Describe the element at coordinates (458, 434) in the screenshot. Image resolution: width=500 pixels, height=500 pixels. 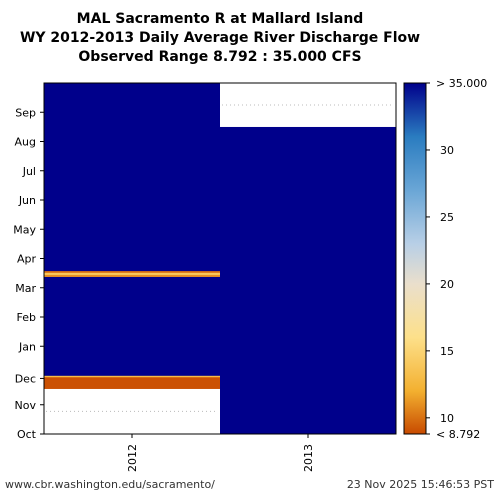
I see `colorbar-min-label: < 8.792` at that location.